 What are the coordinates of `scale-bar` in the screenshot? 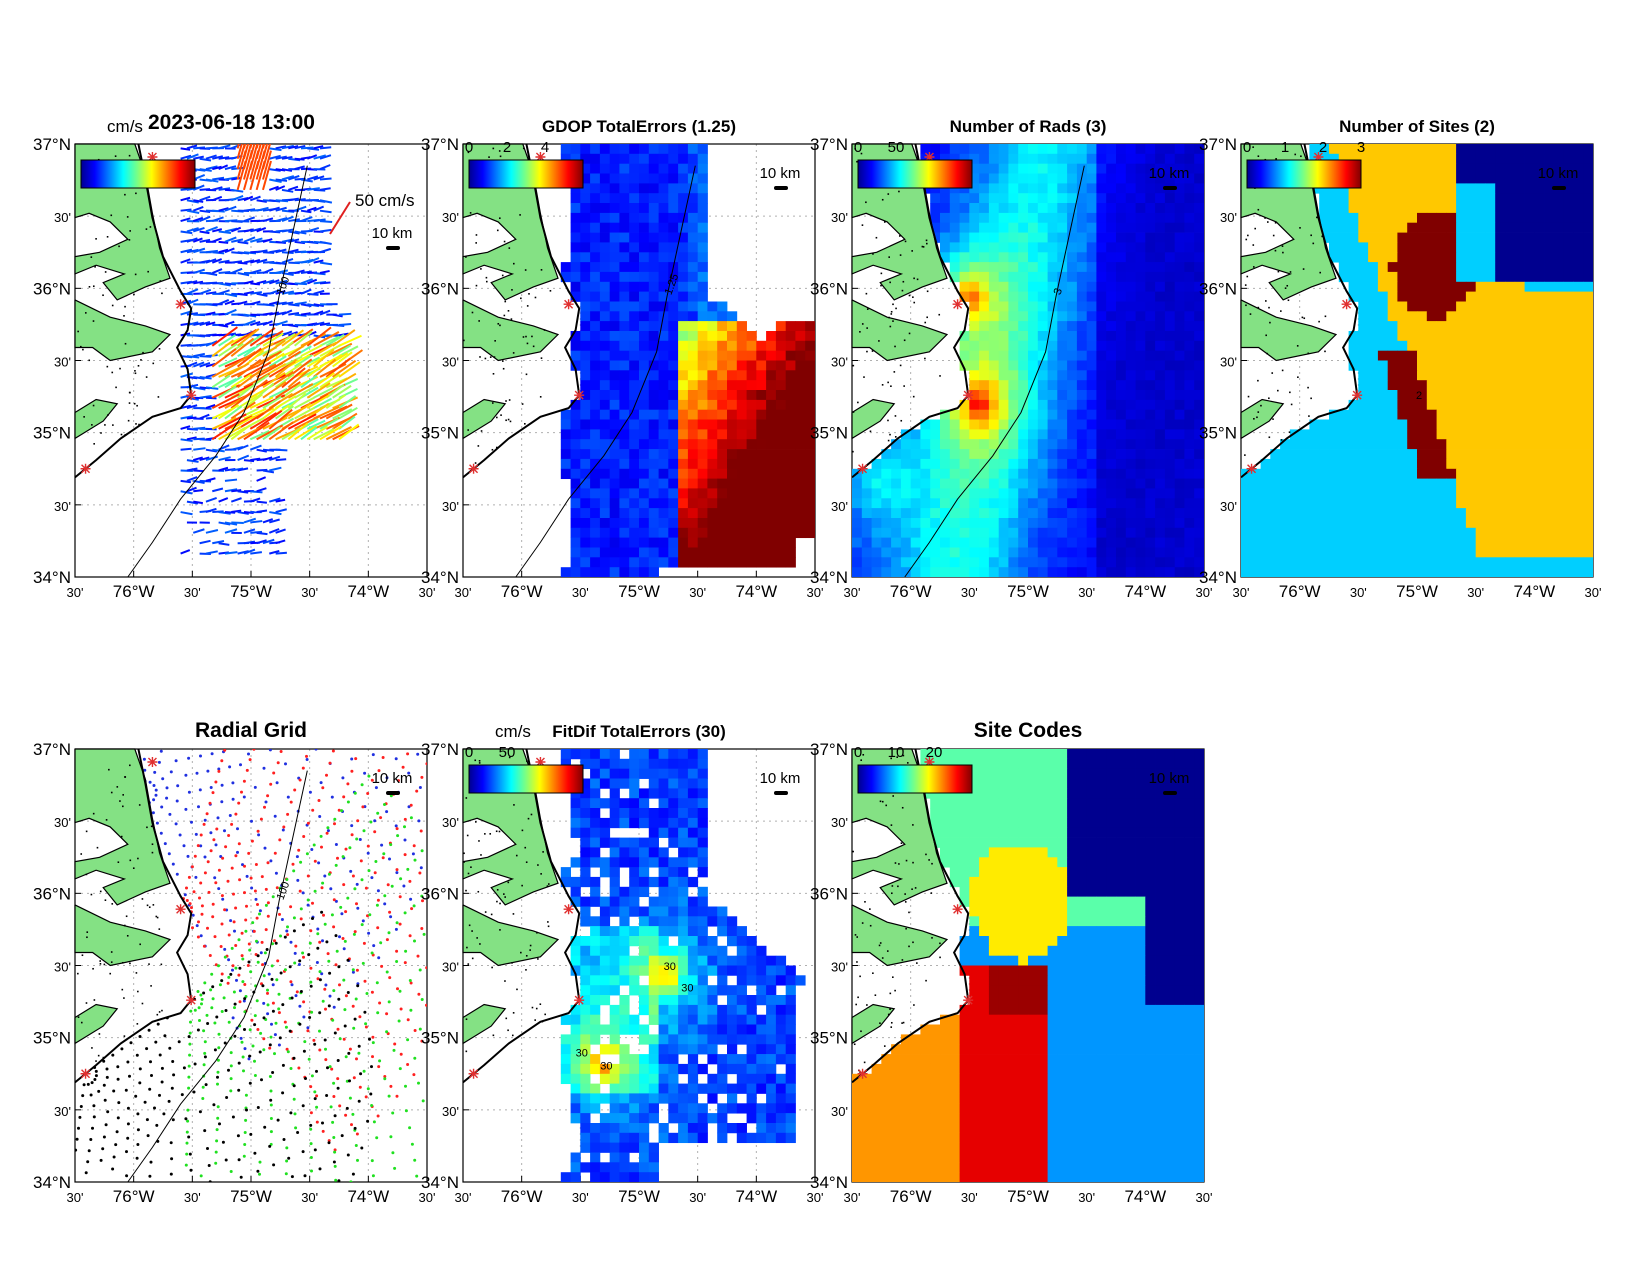 It's located at (1559, 188).